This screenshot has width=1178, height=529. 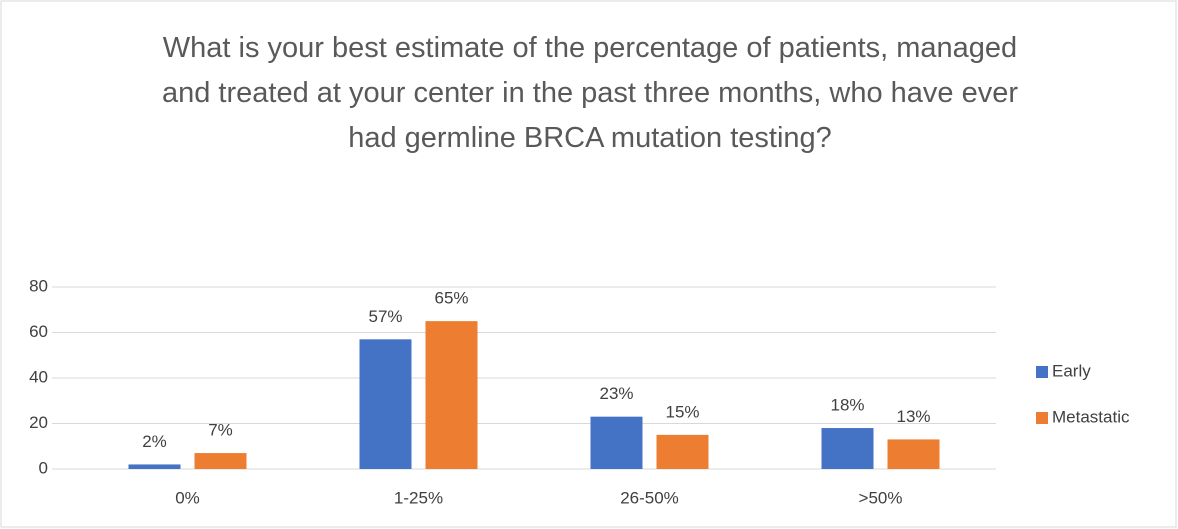 What do you see at coordinates (616, 393) in the screenshot?
I see `value-label: 23%` at bounding box center [616, 393].